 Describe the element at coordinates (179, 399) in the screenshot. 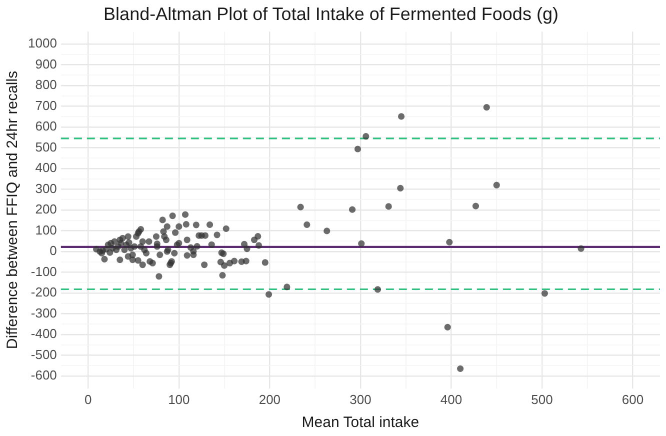

I see `x-tick-label: 100` at that location.